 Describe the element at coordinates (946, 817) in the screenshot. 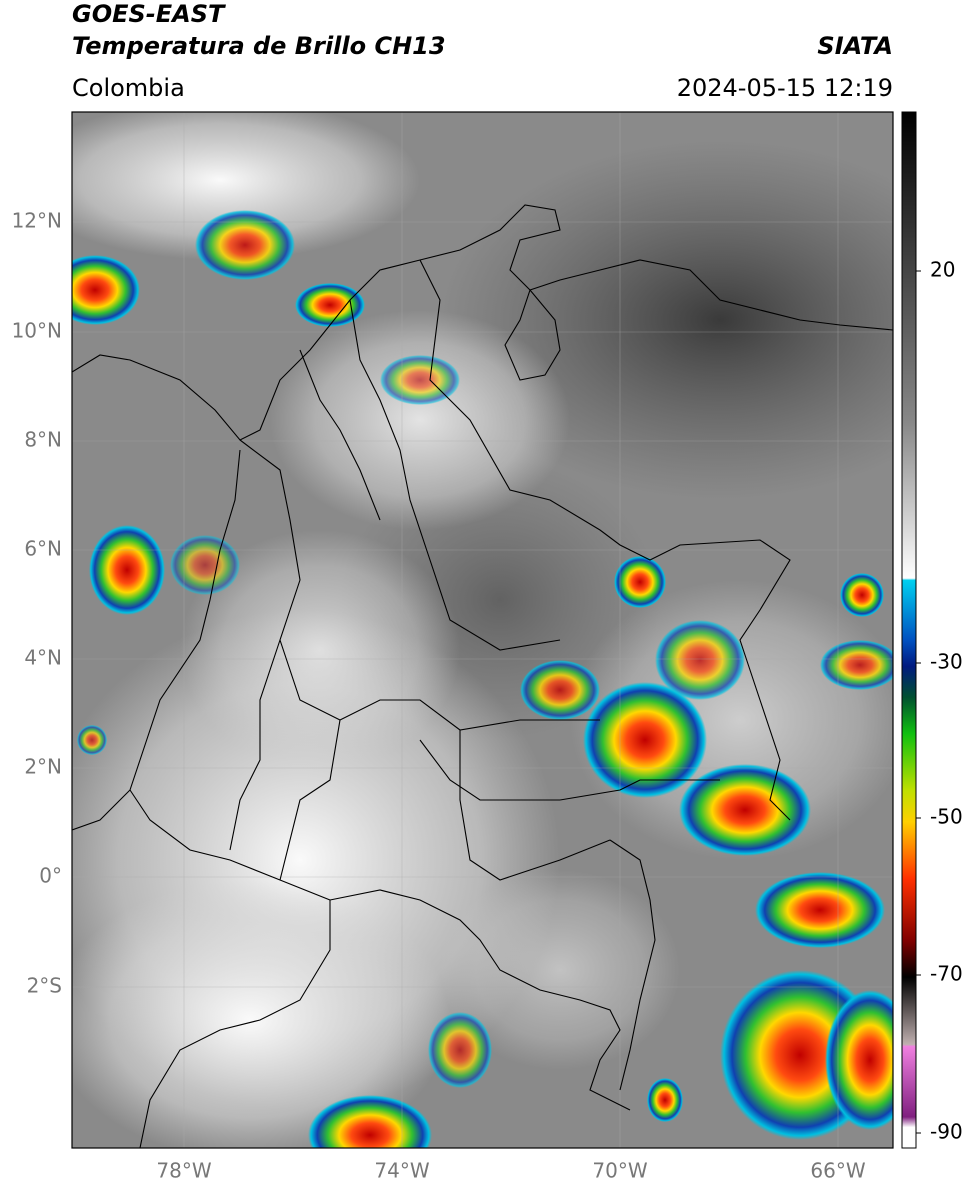

I see `colorbar-label: -50` at that location.